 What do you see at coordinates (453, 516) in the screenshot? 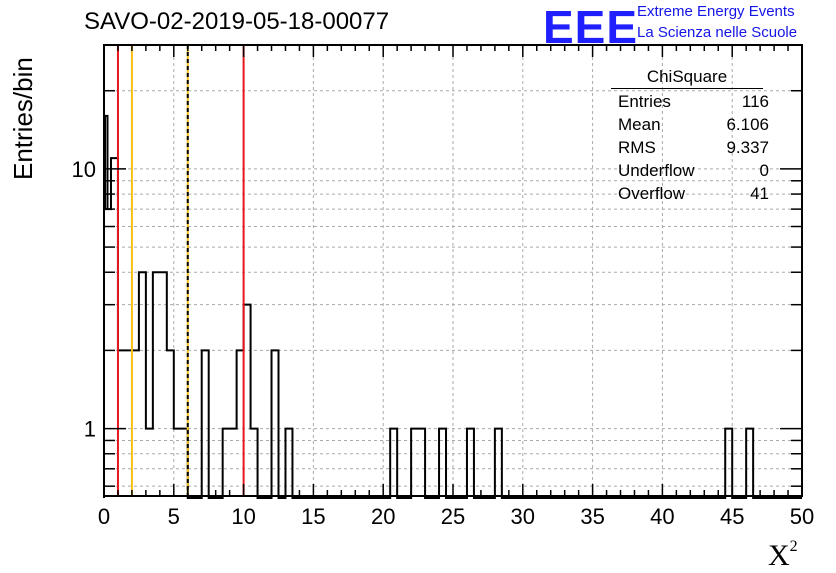
I see `x-tick-label: 25` at bounding box center [453, 516].